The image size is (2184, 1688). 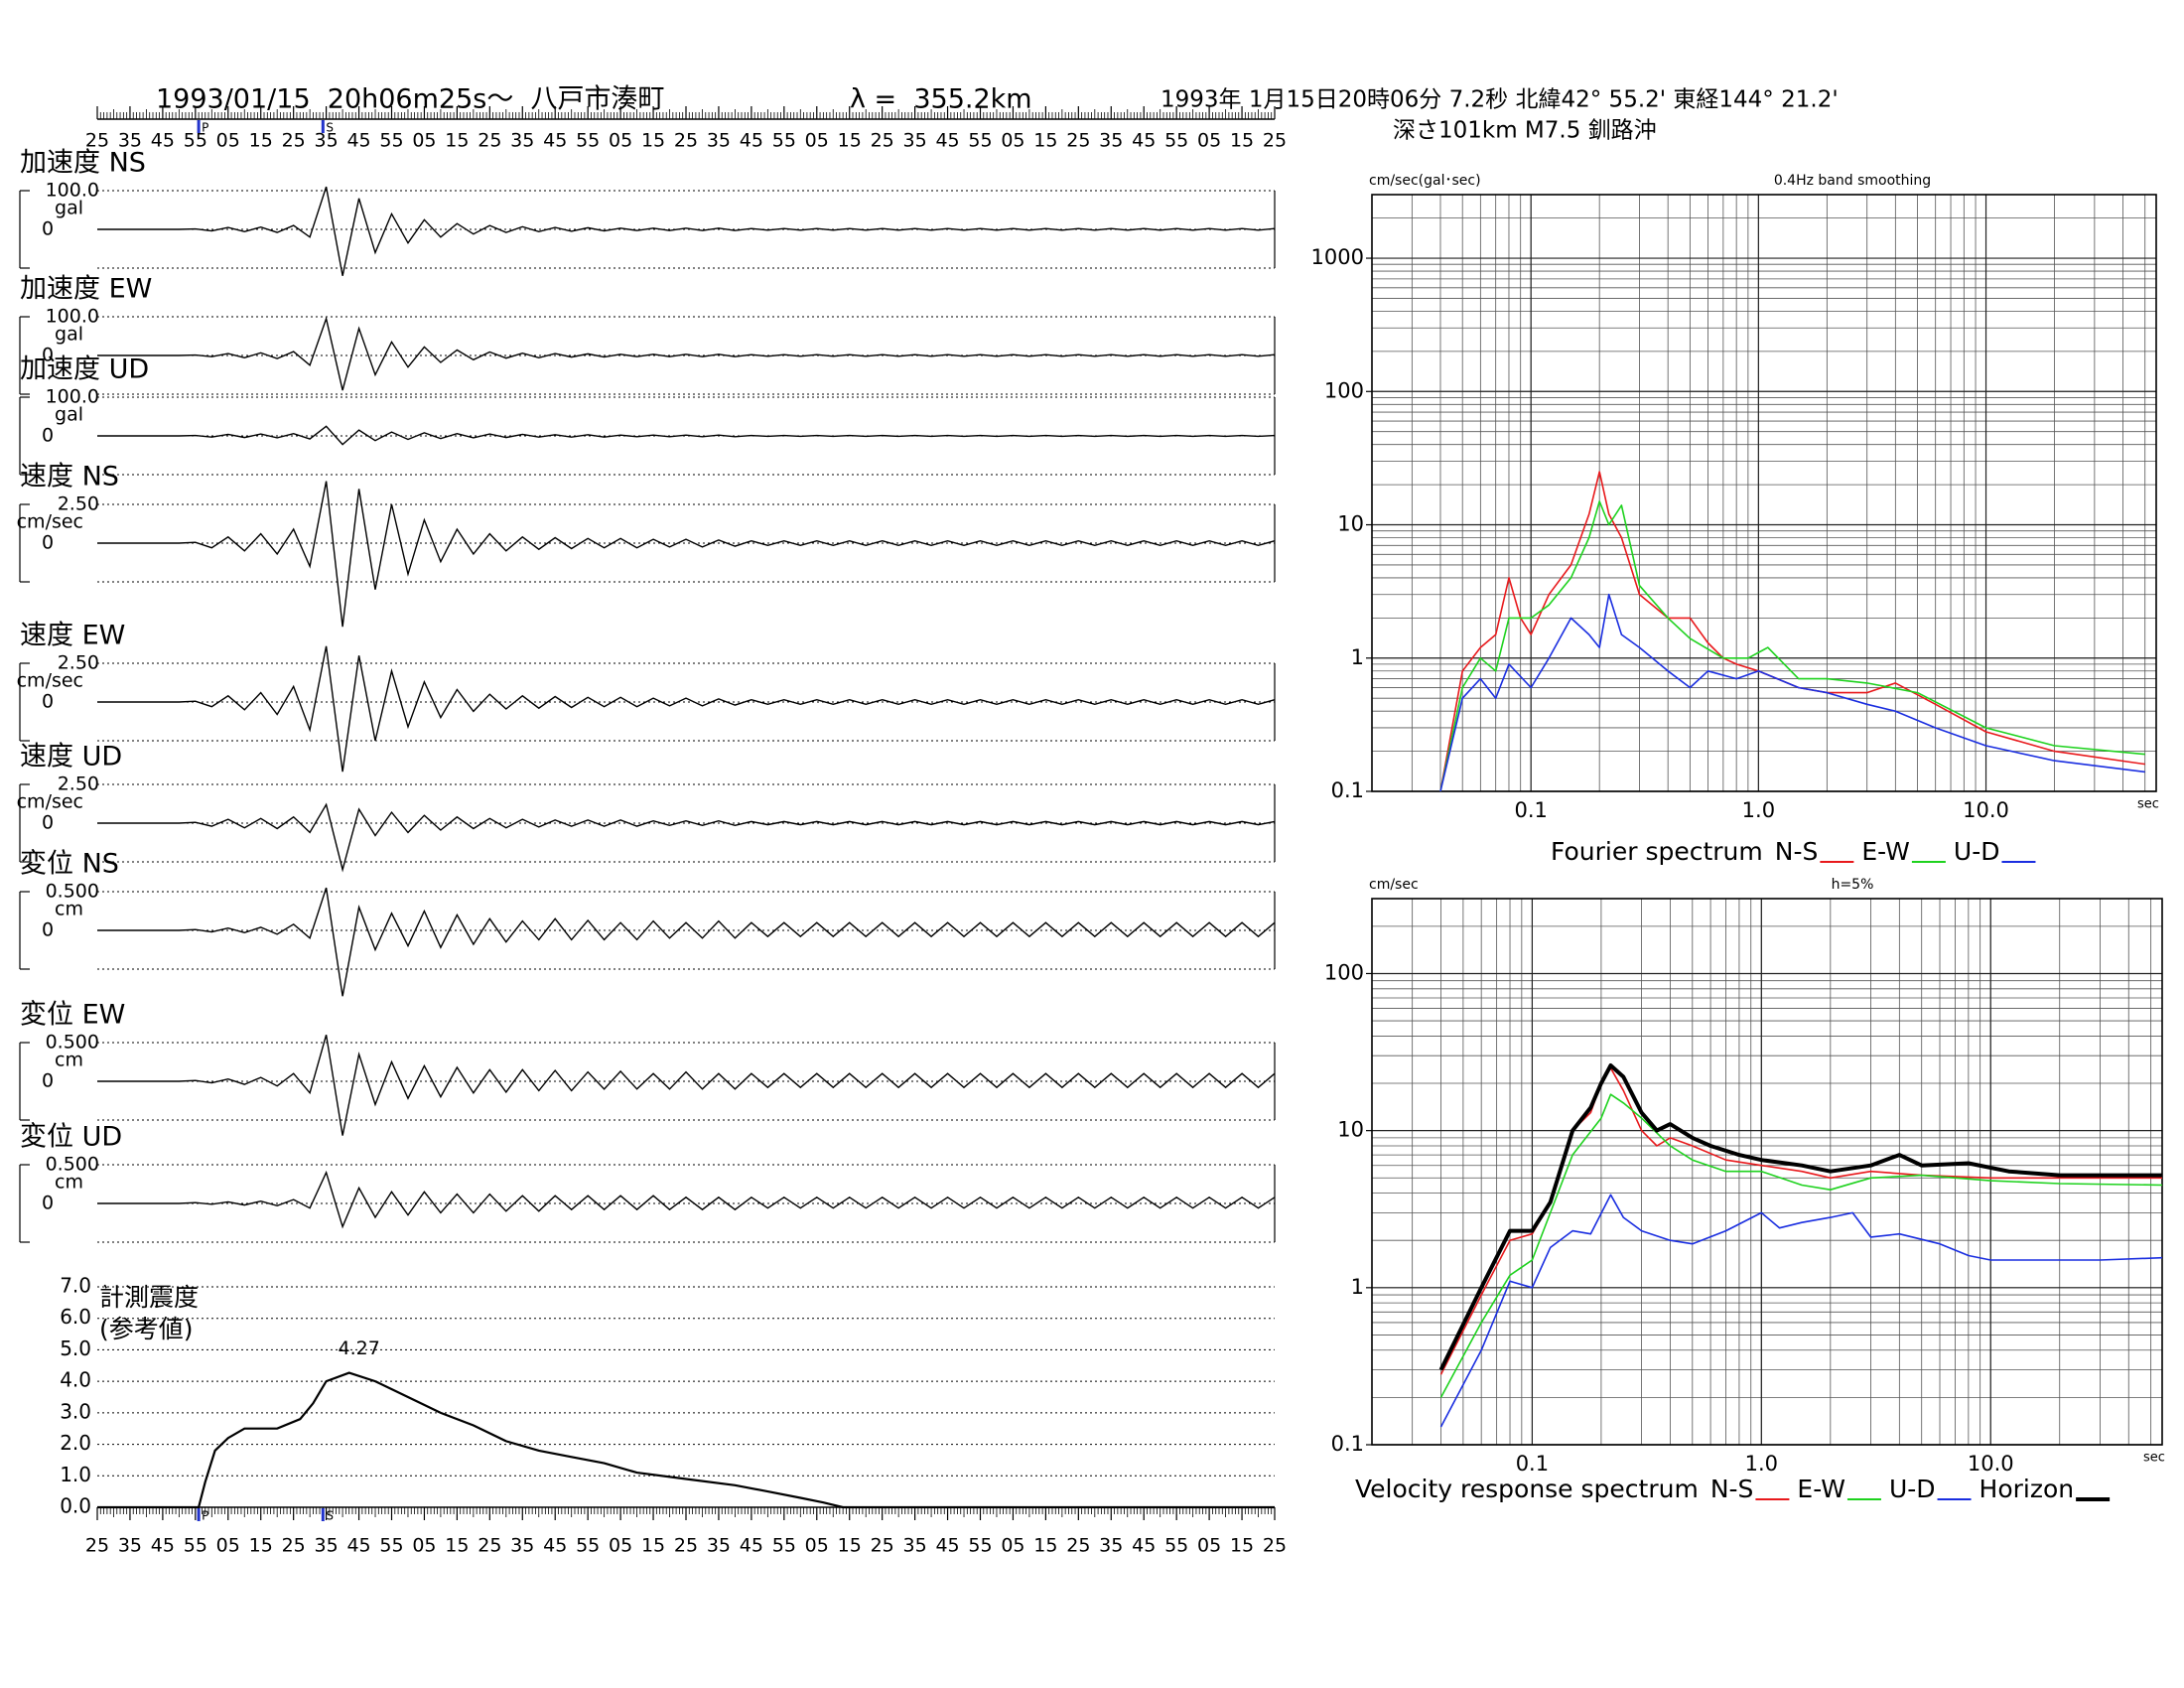 What do you see at coordinates (86, 289) in the screenshot?
I see `panel-label: 加速度 EW` at bounding box center [86, 289].